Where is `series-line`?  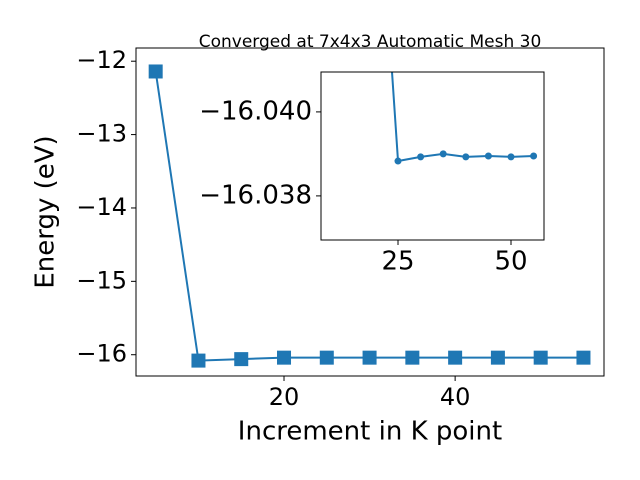 series-line is located at coordinates (462, 117).